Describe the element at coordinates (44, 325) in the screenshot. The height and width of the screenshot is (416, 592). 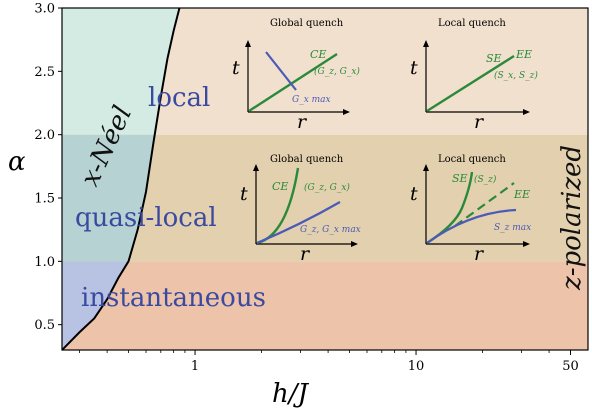
I see `y-tick-label: 0.5` at that location.